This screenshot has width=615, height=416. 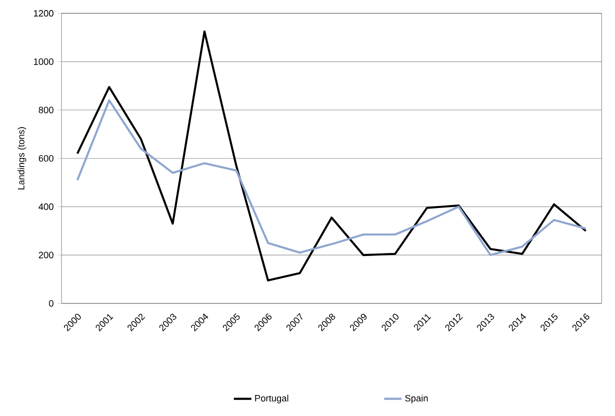 I want to click on y-tick-label: 1000, so click(x=44, y=61).